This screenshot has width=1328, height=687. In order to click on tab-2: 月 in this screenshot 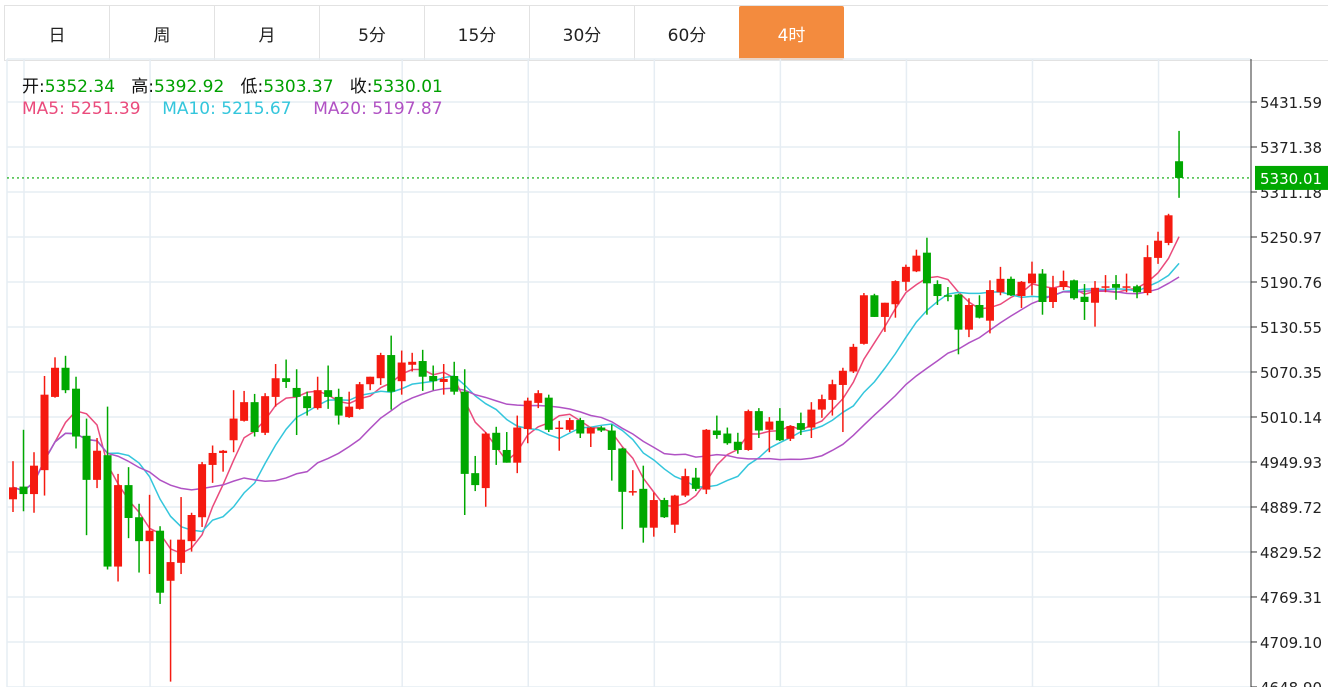, I will do `click(266, 33)`.